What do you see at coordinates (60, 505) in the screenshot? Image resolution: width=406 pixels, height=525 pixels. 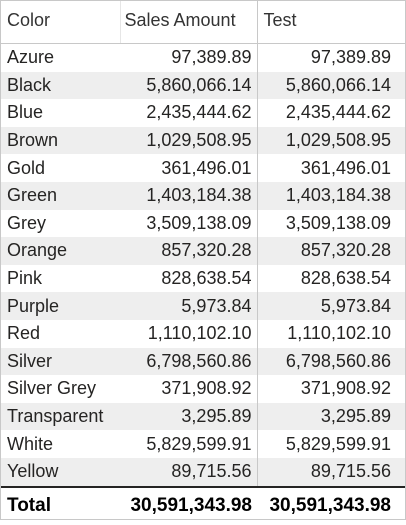 I see `total-label: Total` at bounding box center [60, 505].